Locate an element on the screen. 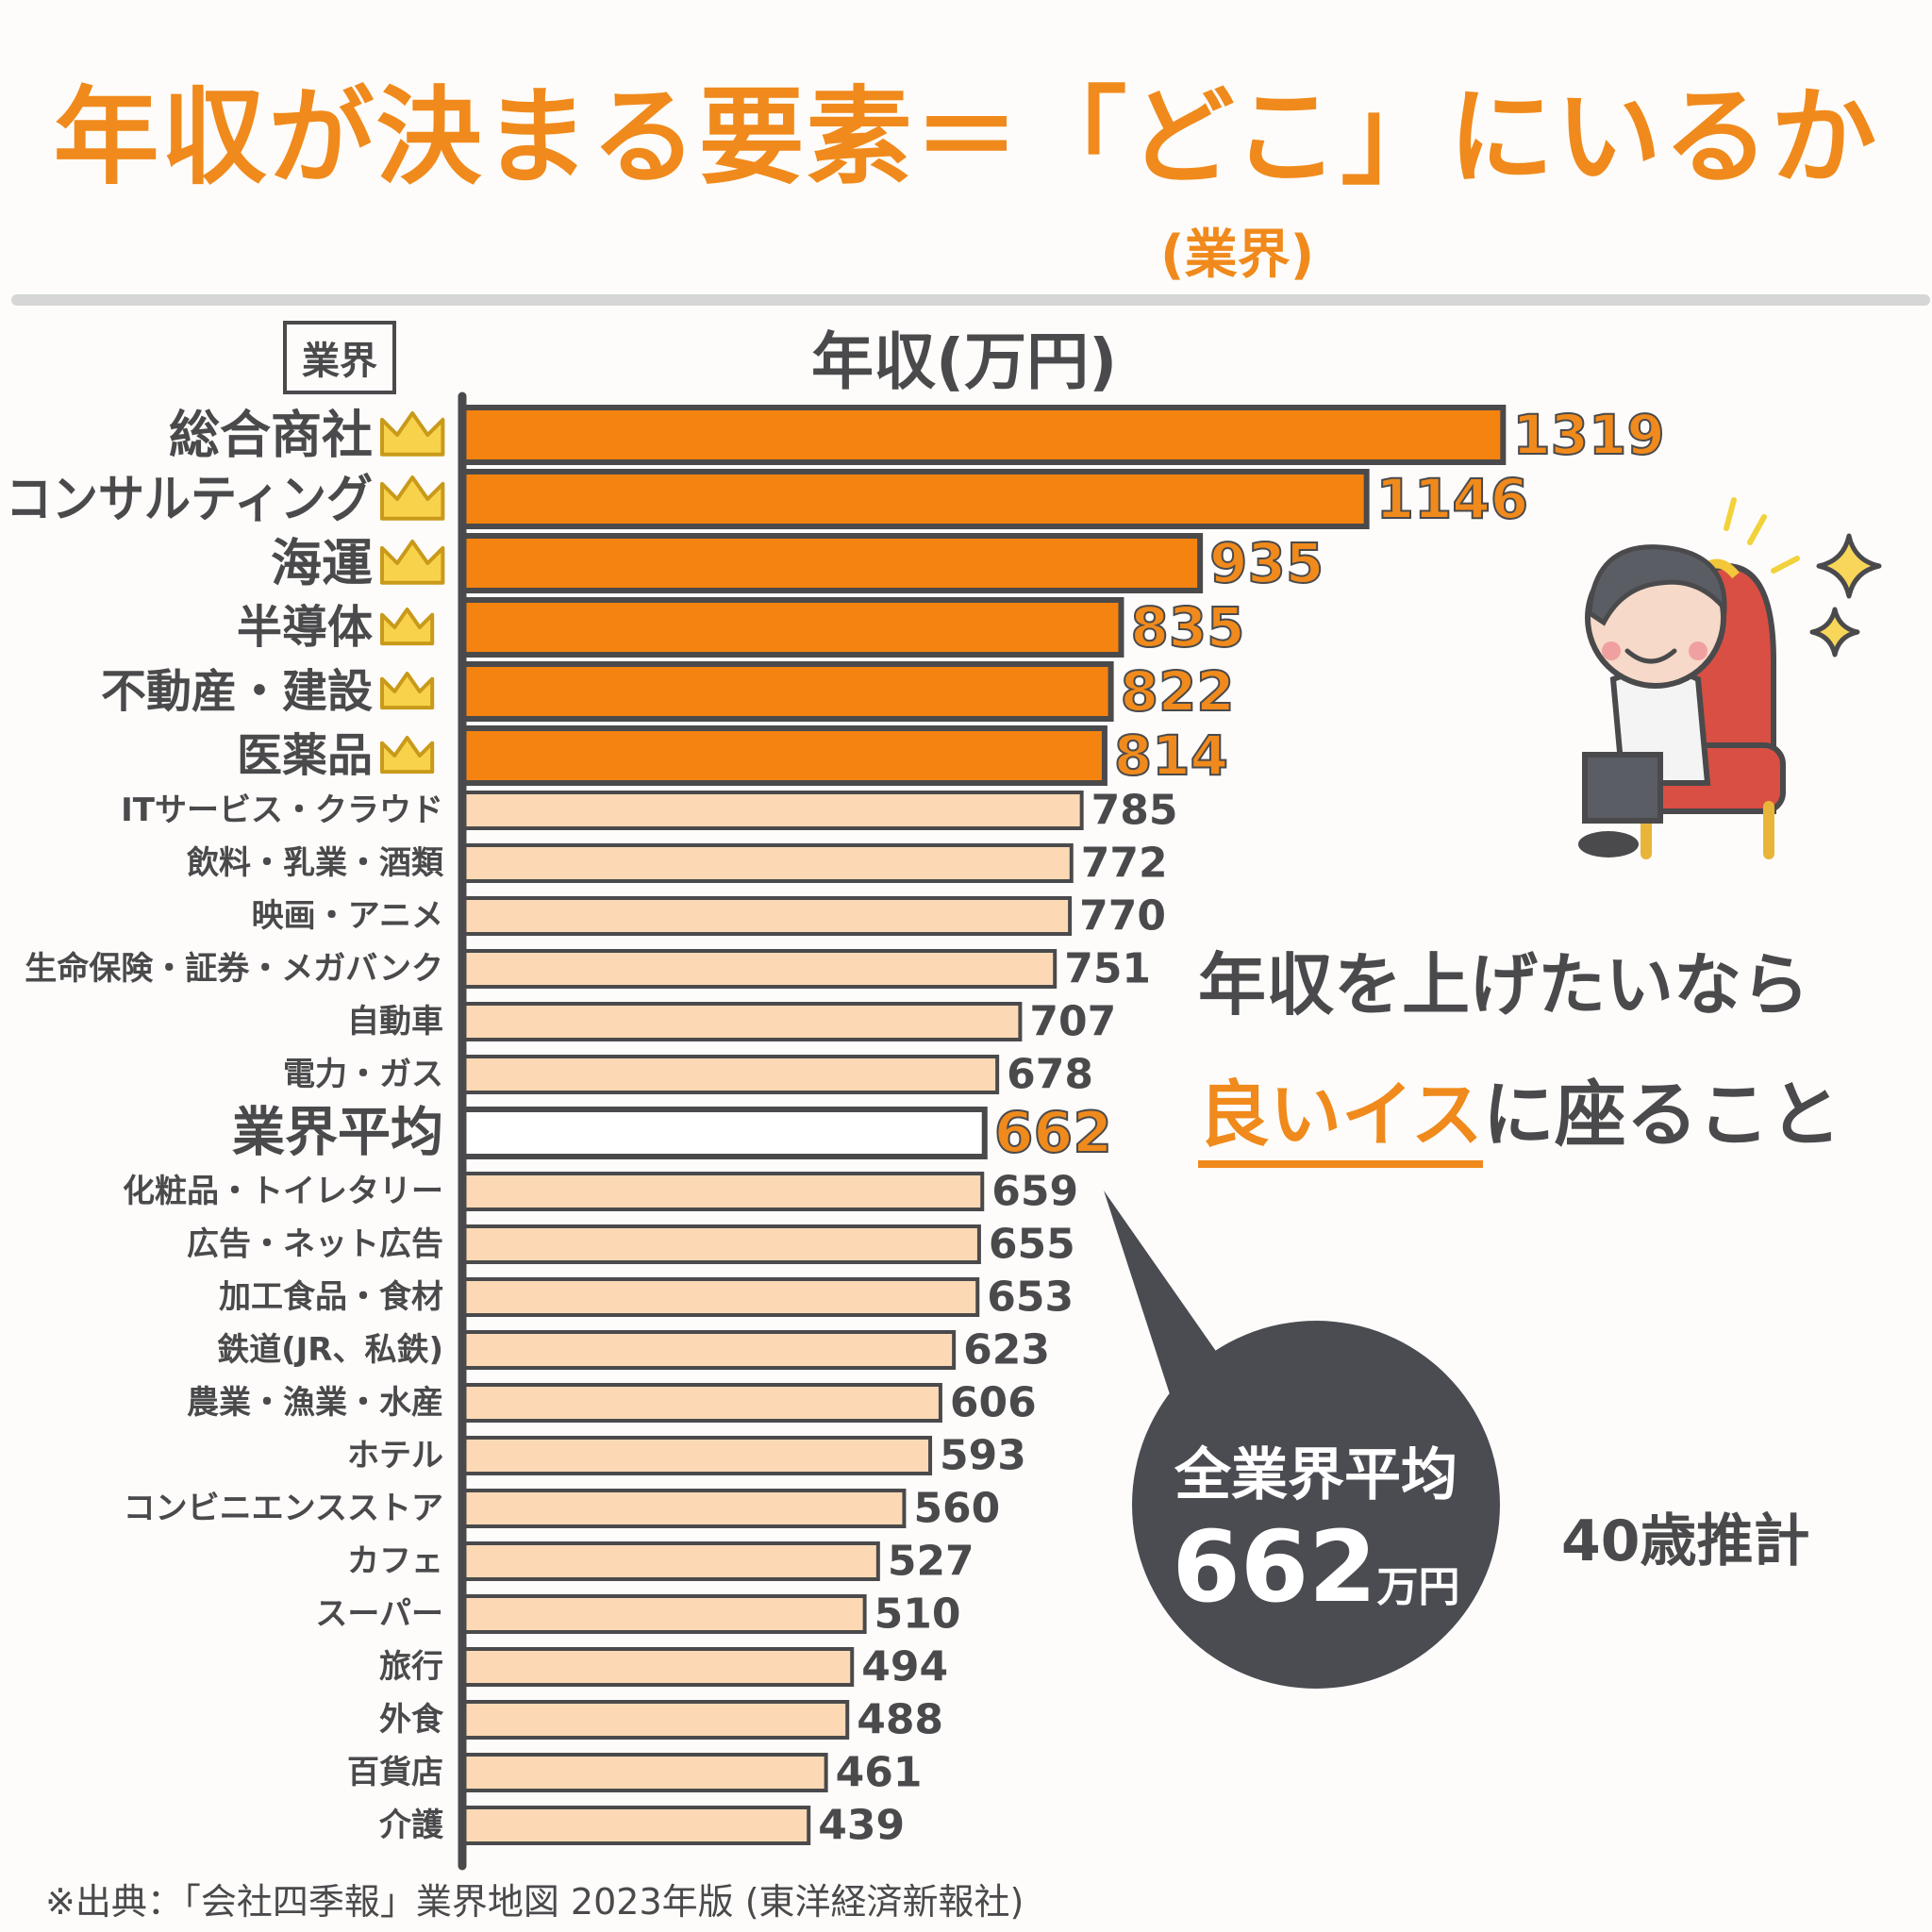 This screenshot has width=1932, height=1932. bubble-label: 全業界平均 is located at coordinates (1315, 1475).